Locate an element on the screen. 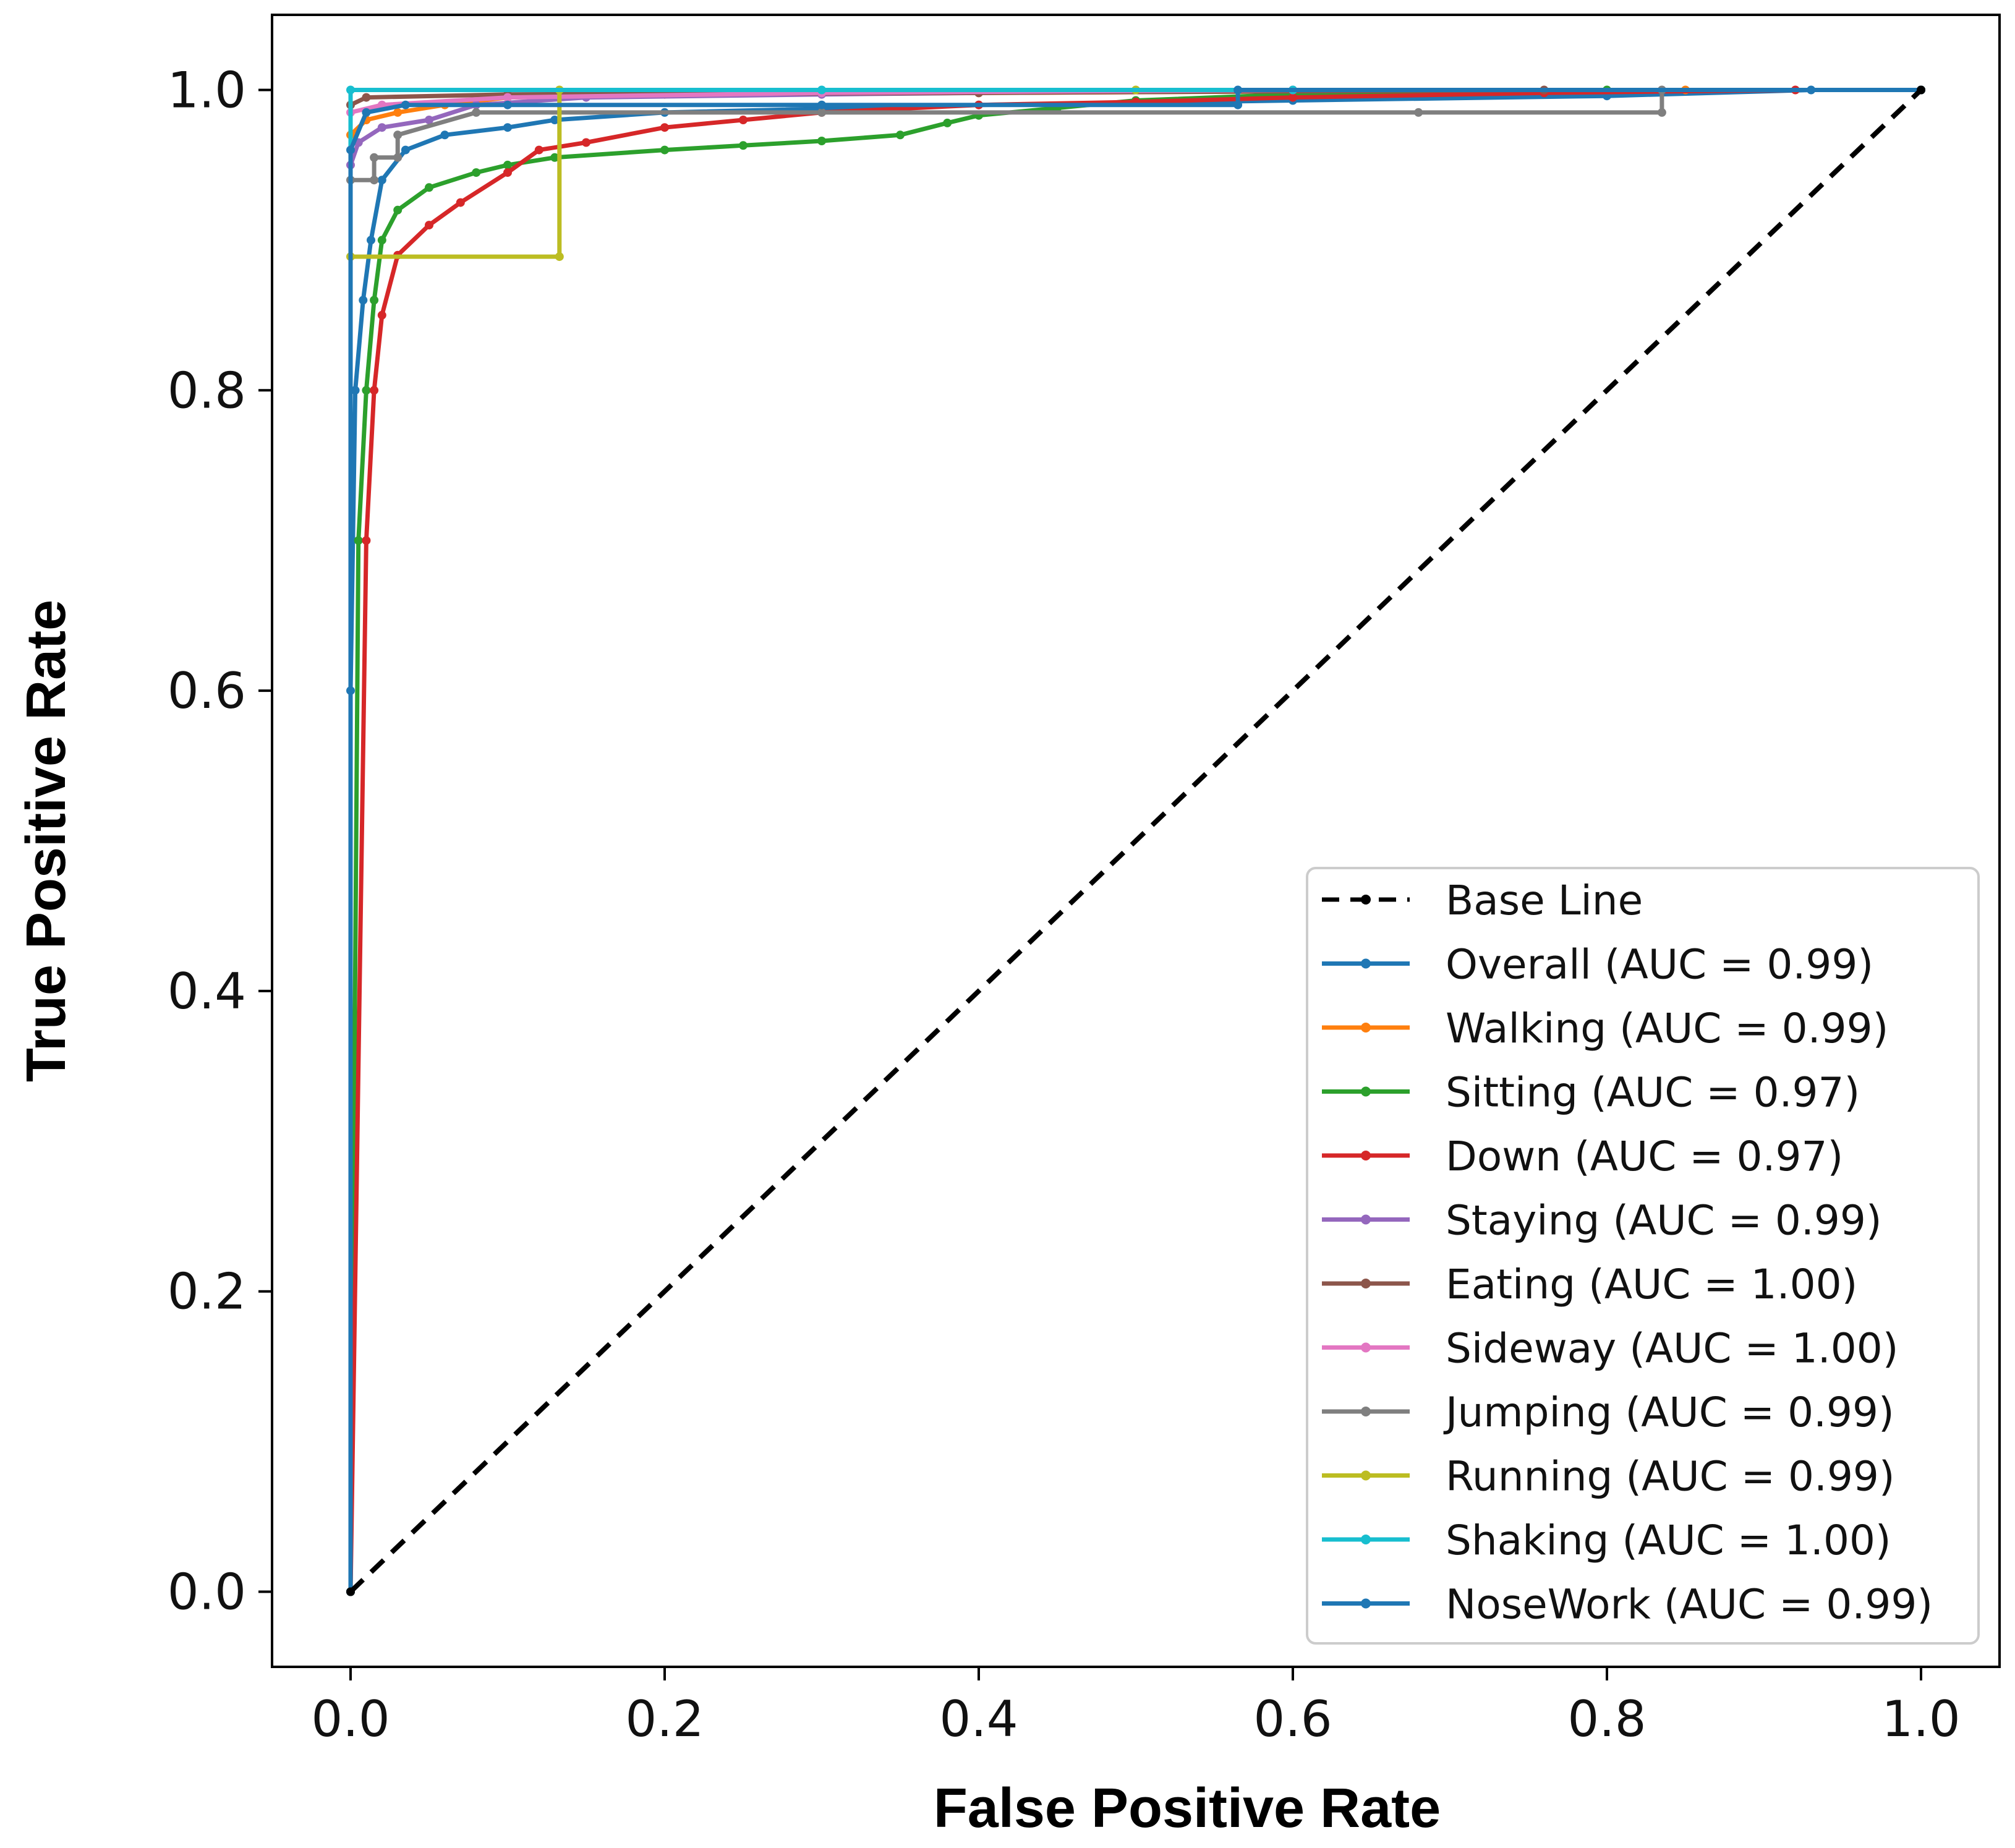 The height and width of the screenshot is (1848, 2015). legend-label: Sitting (AUC = 0.97) is located at coordinates (1653, 1093).